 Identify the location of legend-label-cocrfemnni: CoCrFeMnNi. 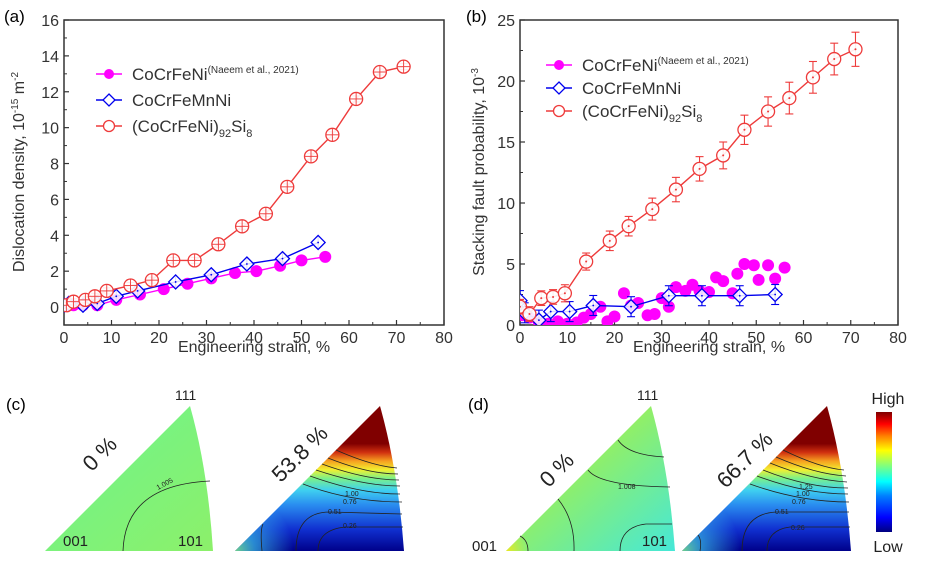
(631, 88).